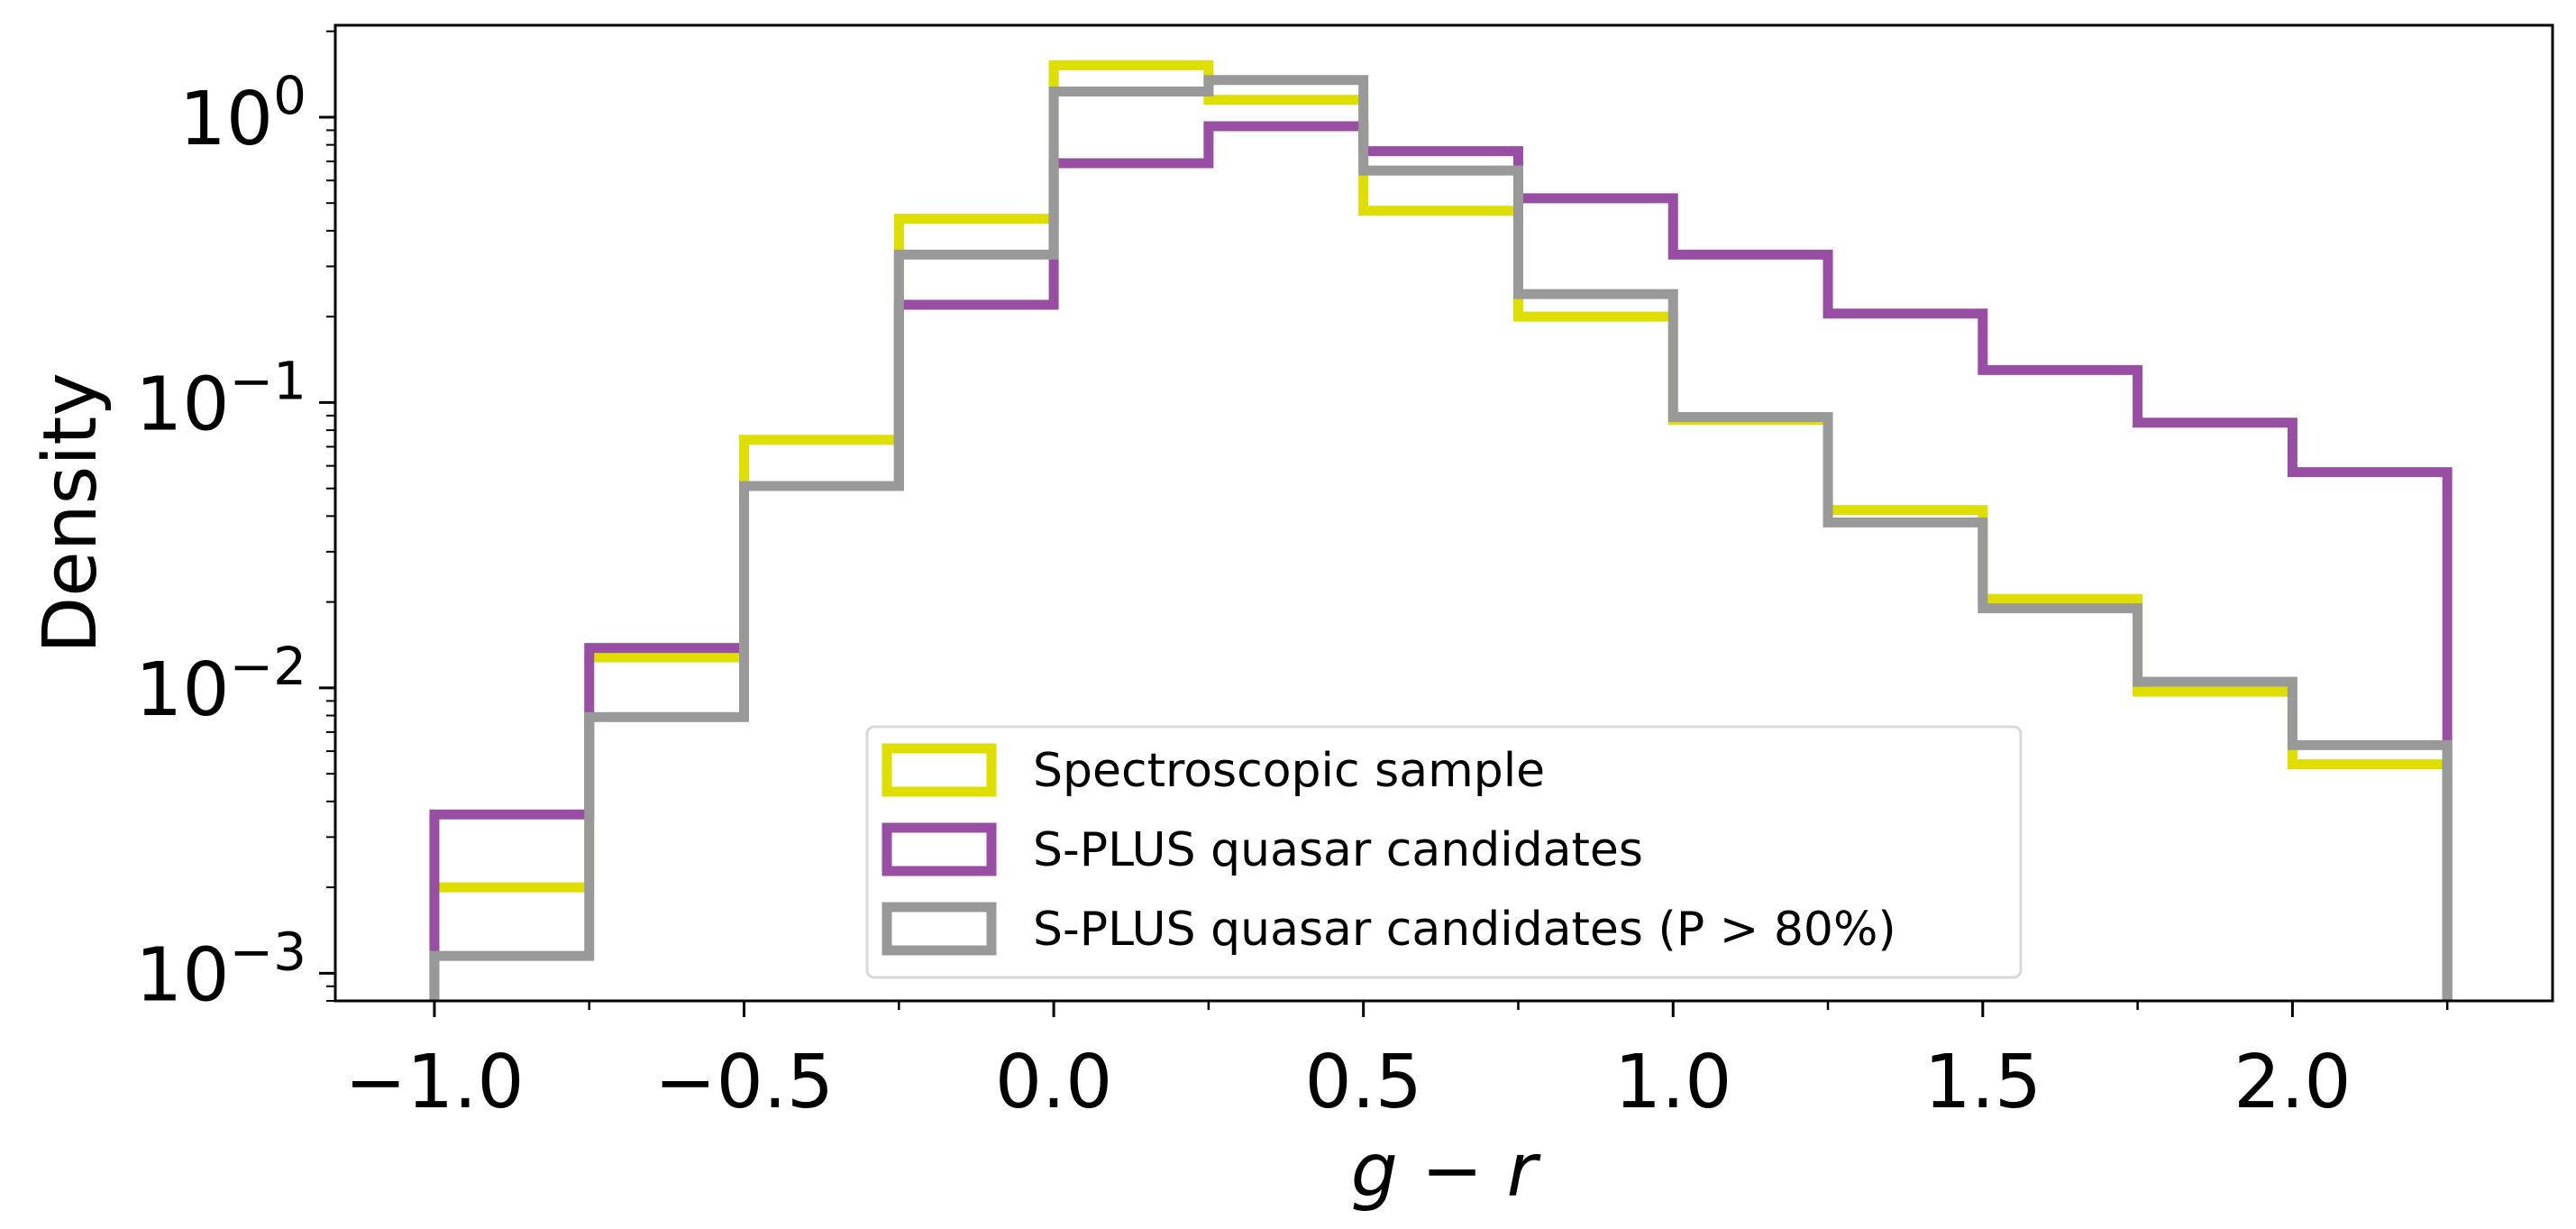 This screenshot has height=1229, width=2576. Describe the element at coordinates (235, 524) in the screenshot. I see `y-axis-ticks: 10⁻³ 10⁻² 10⁻¹ 10⁰` at that location.